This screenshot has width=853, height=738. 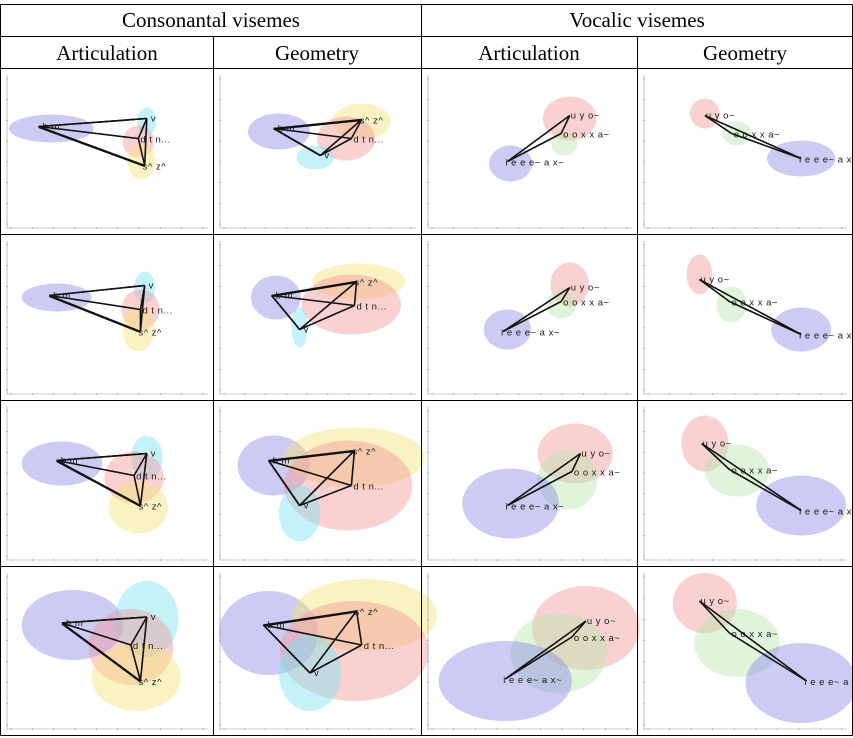 I want to click on plot-panel-cons-geo-3: b m v d t n... s^ z^, so click(x=322, y=484).